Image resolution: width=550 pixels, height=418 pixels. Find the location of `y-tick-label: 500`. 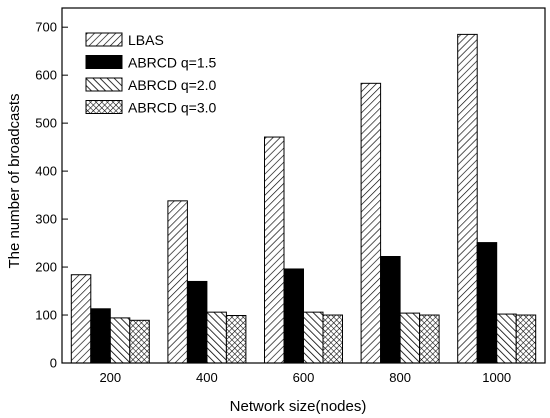

y-tick-label: 500 is located at coordinates (46, 123).